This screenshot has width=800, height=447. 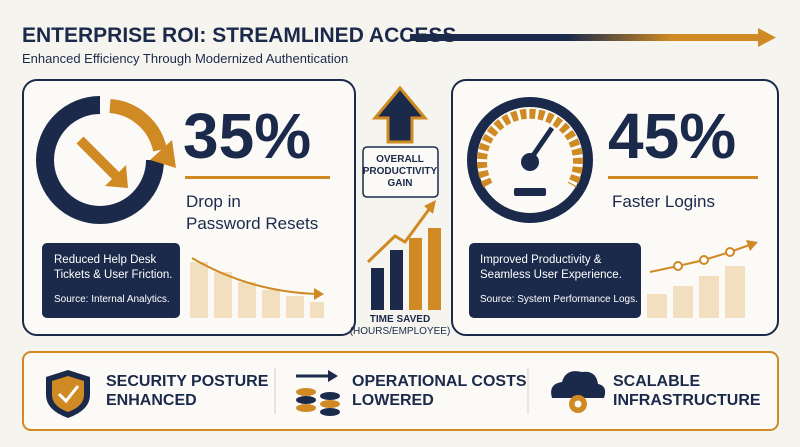 I want to click on gauge-icon, so click(x=530, y=160).